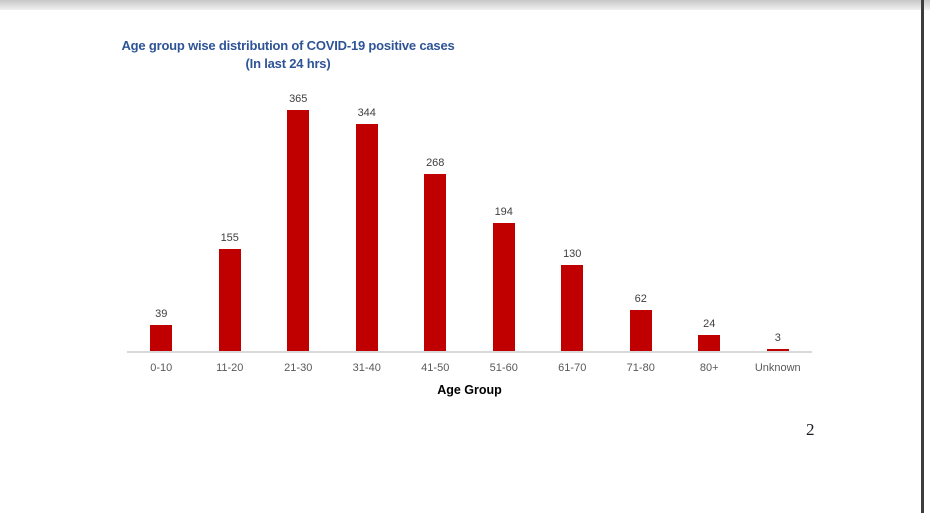 The height and width of the screenshot is (513, 930). Describe the element at coordinates (777, 368) in the screenshot. I see `x-tick-label: Unknown` at that location.